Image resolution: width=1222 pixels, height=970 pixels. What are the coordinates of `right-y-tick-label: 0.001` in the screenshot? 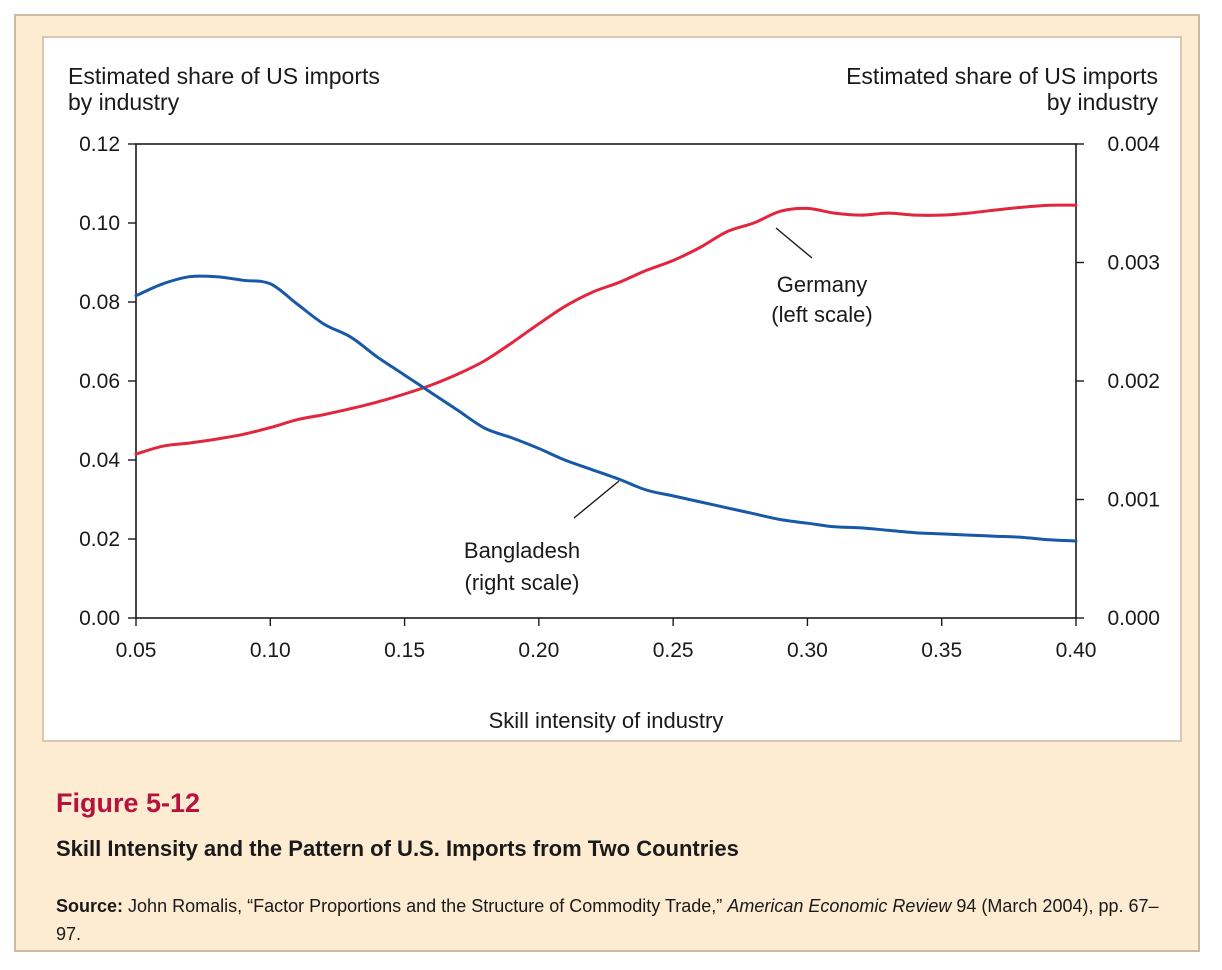 It's located at (1133, 500).